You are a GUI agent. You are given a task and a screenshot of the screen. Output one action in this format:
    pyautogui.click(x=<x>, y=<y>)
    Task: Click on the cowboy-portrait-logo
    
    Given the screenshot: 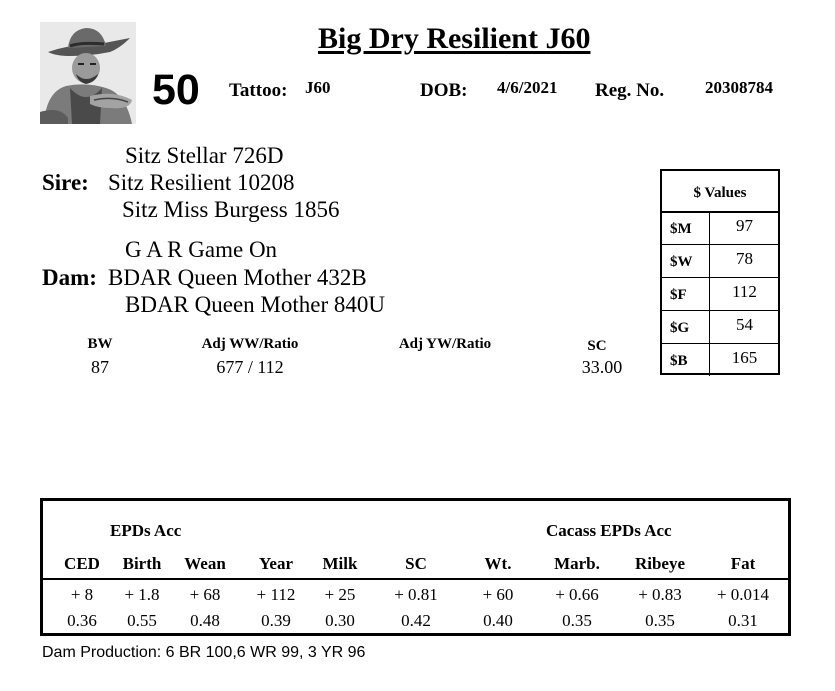 What is the action you would take?
    pyautogui.click(x=88, y=73)
    